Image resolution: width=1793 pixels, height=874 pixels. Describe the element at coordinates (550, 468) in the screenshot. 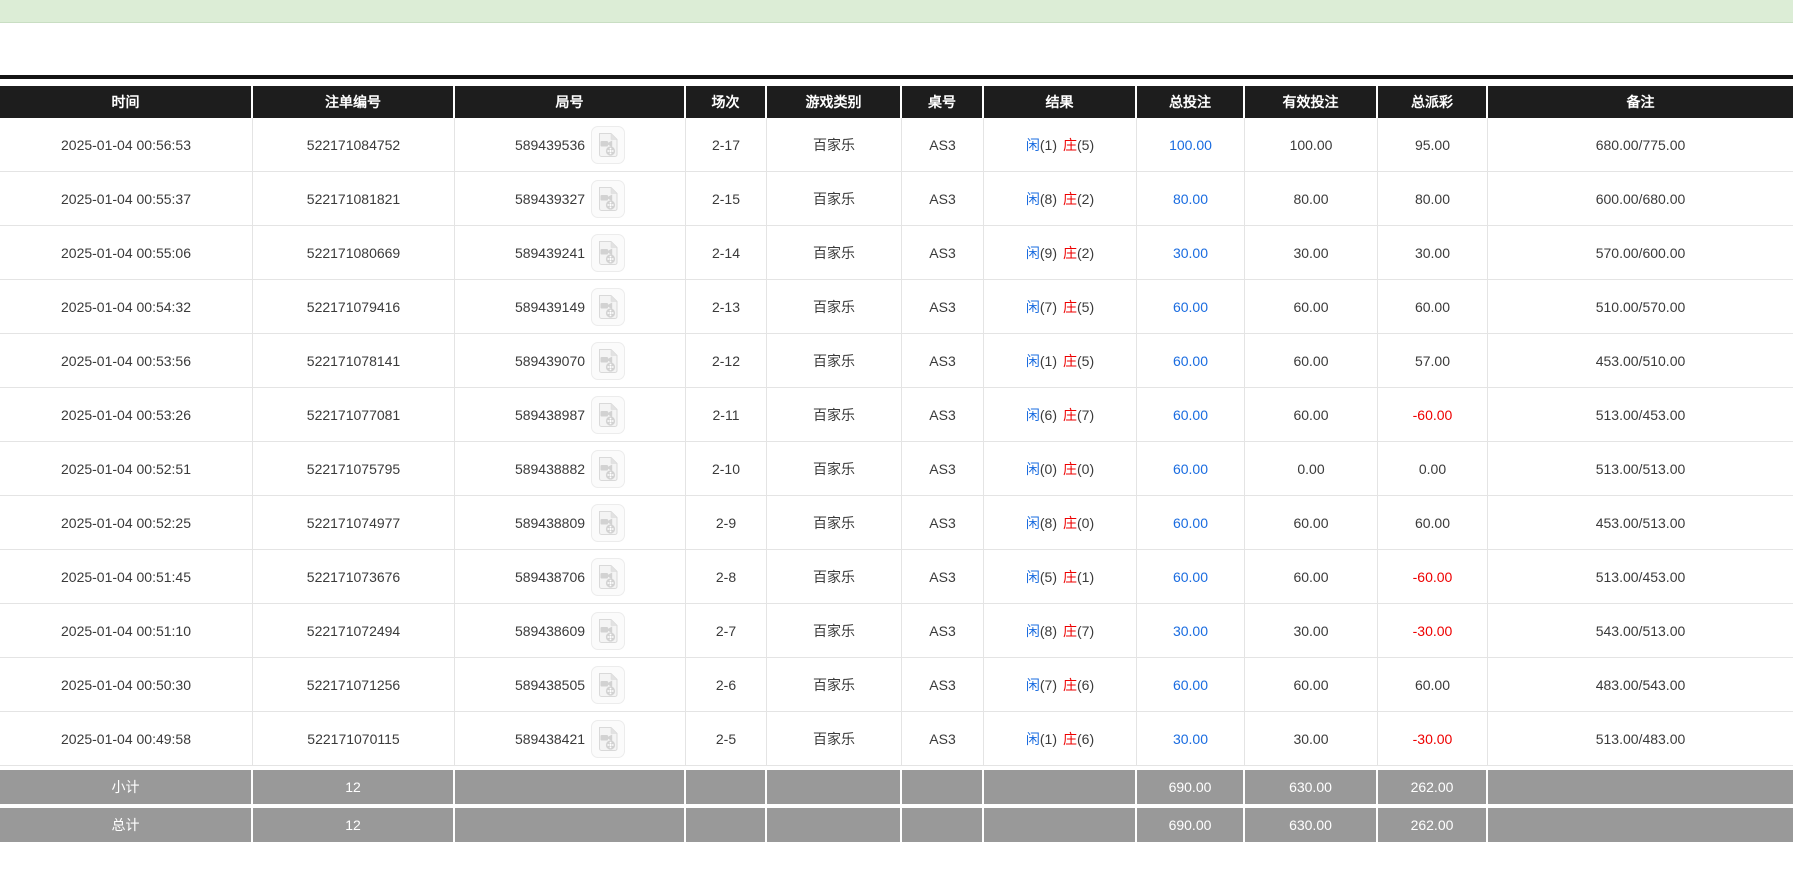

I see `round-number: 589438882` at that location.